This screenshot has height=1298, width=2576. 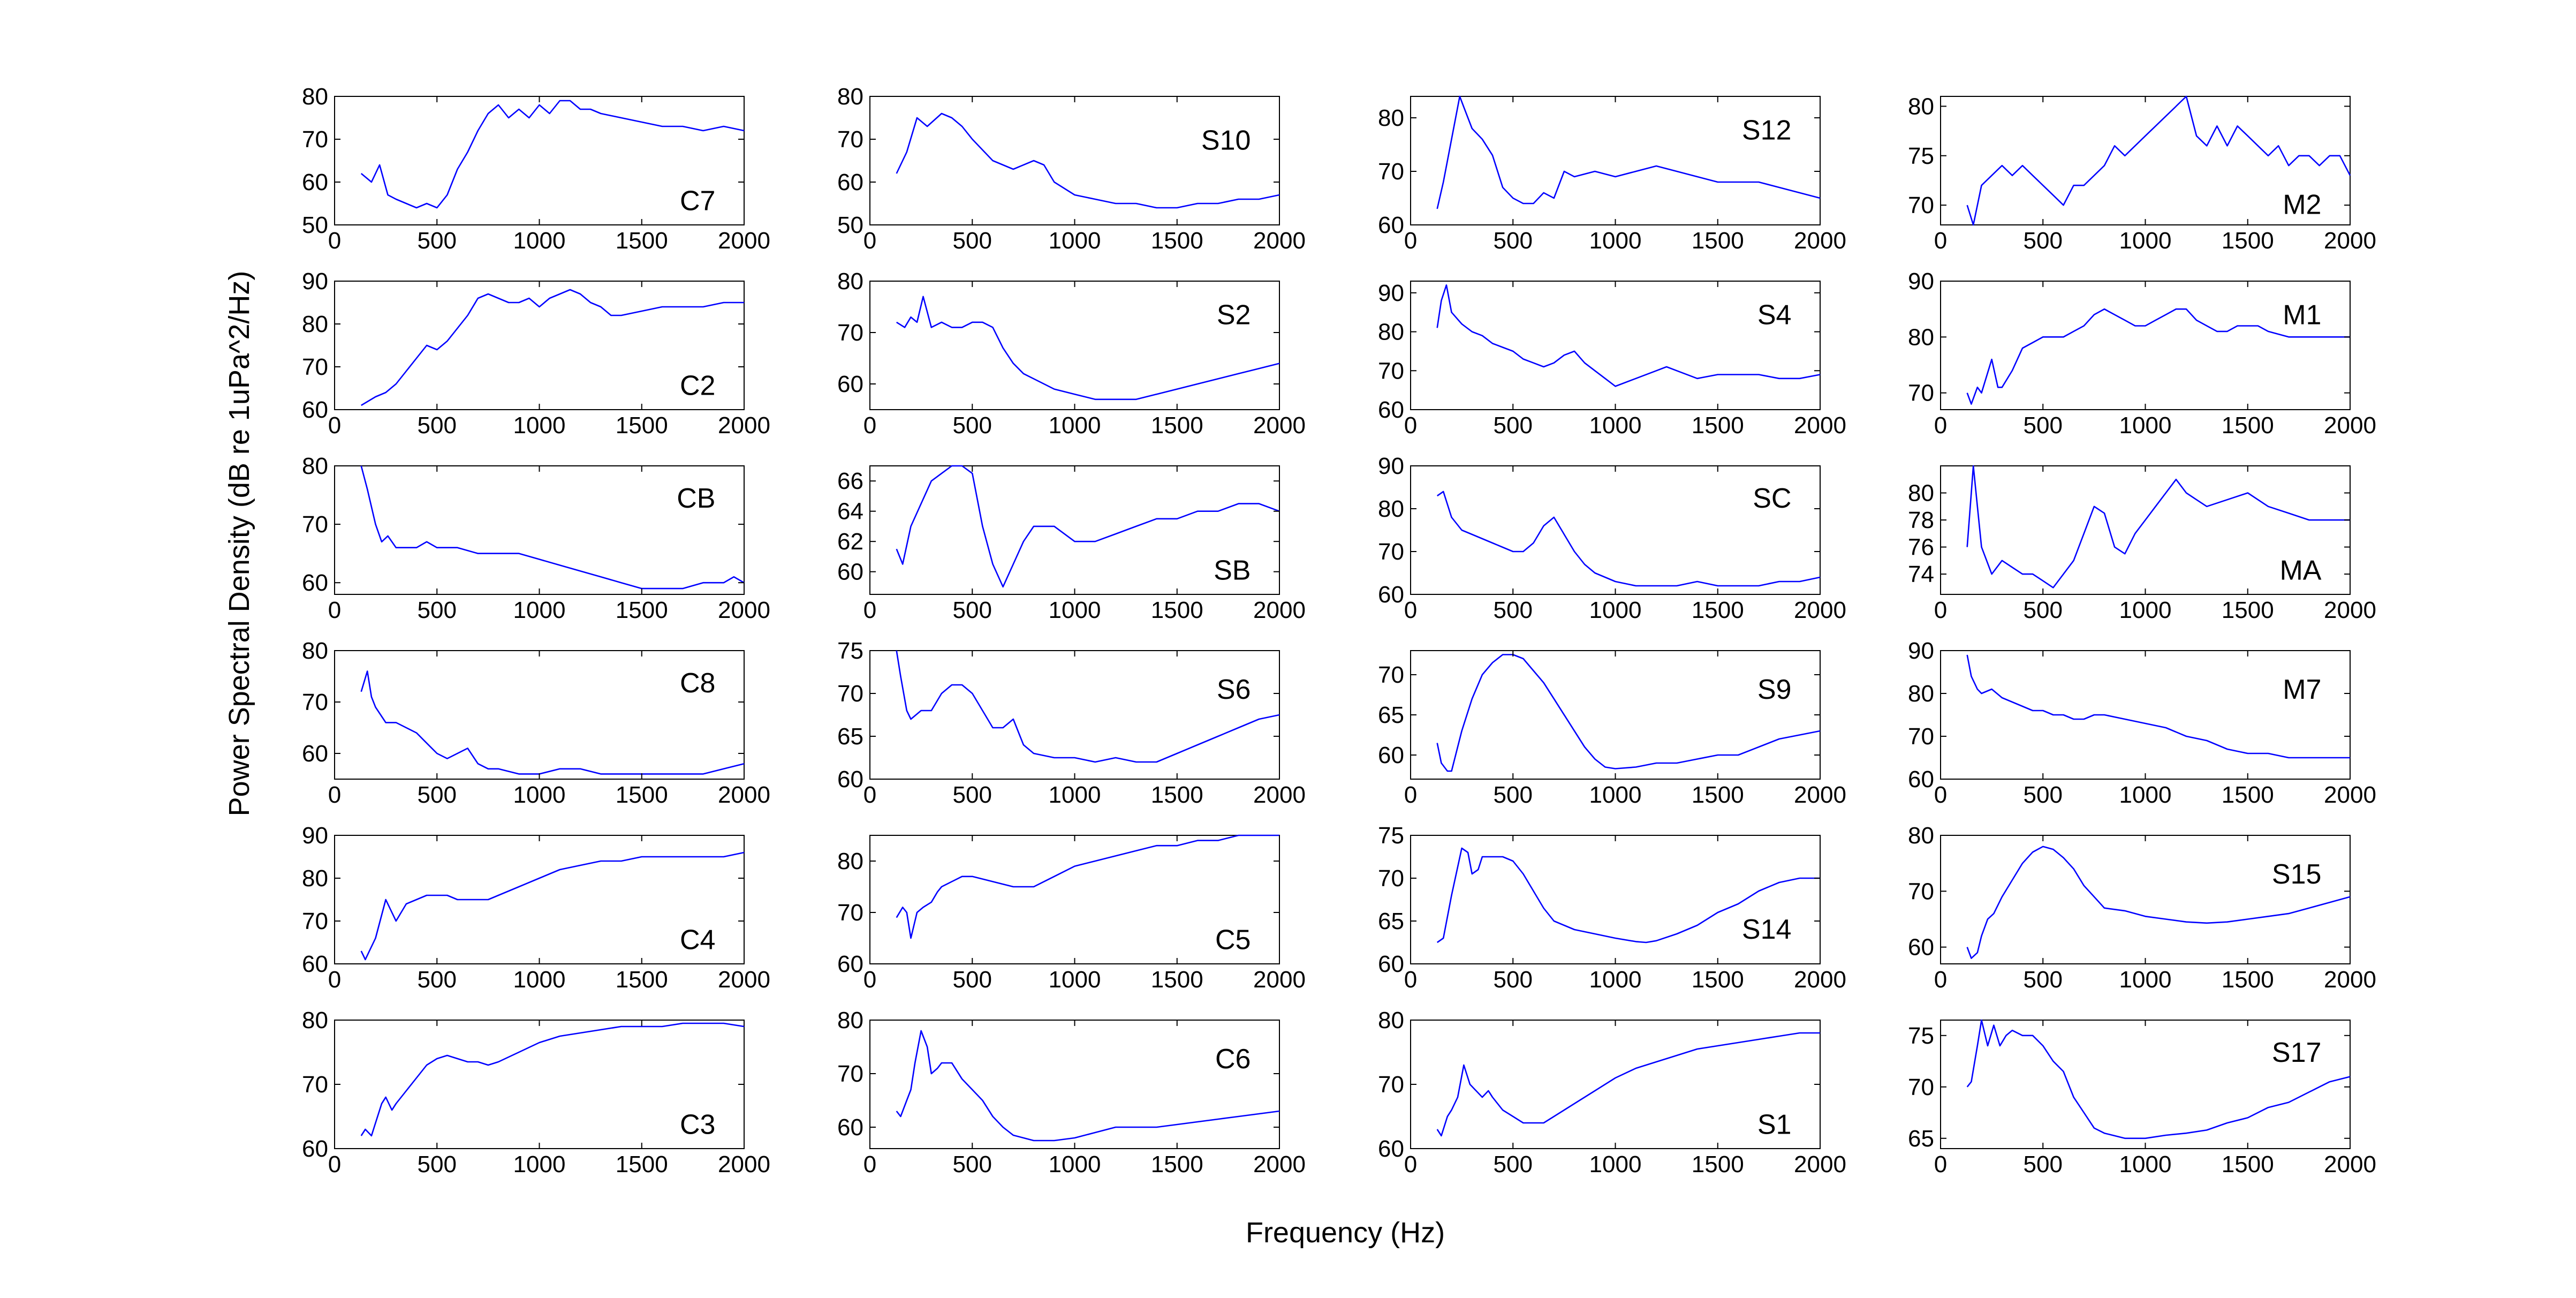 I want to click on psd-line-s10, so click(x=1088, y=160).